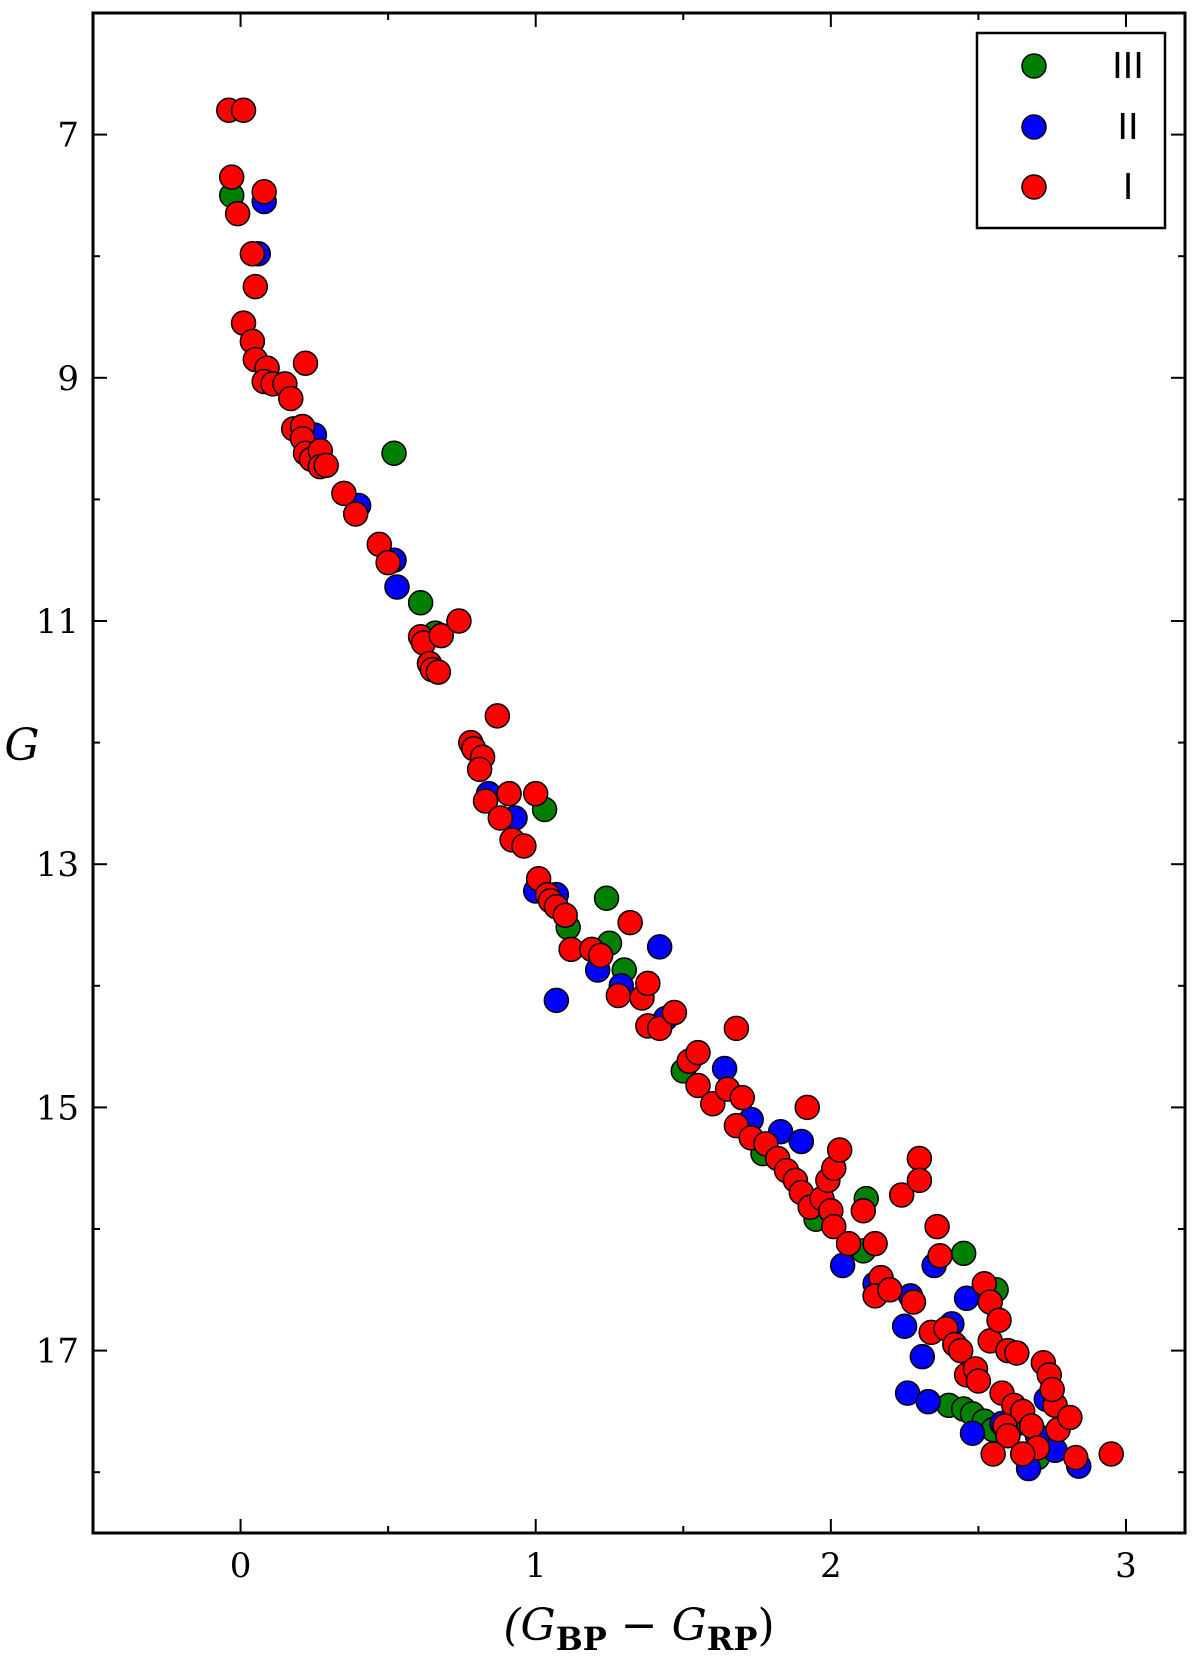  What do you see at coordinates (57, 1352) in the screenshot?
I see `y-tick-label: 17` at bounding box center [57, 1352].